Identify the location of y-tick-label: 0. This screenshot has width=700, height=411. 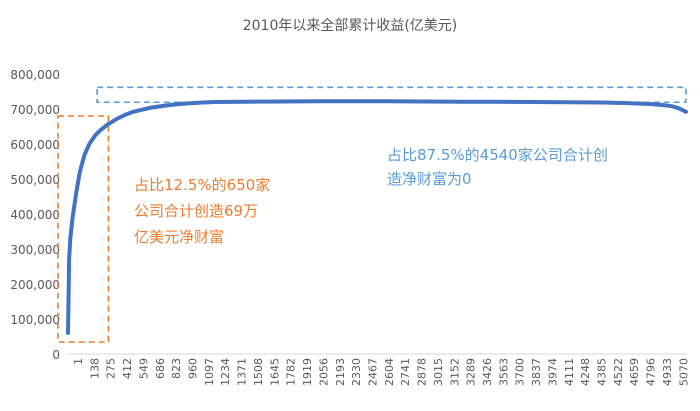
(56, 355).